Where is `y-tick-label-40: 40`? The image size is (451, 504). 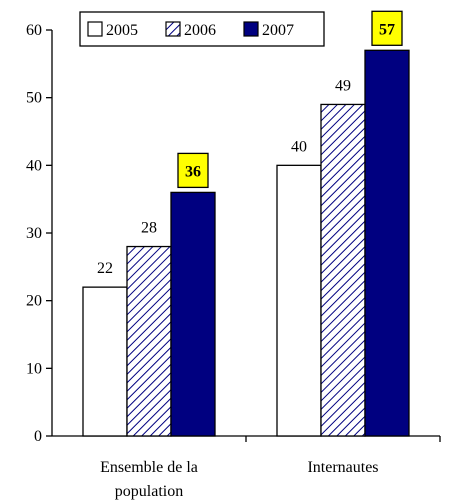
y-tick-label-40: 40 is located at coordinates (34, 165).